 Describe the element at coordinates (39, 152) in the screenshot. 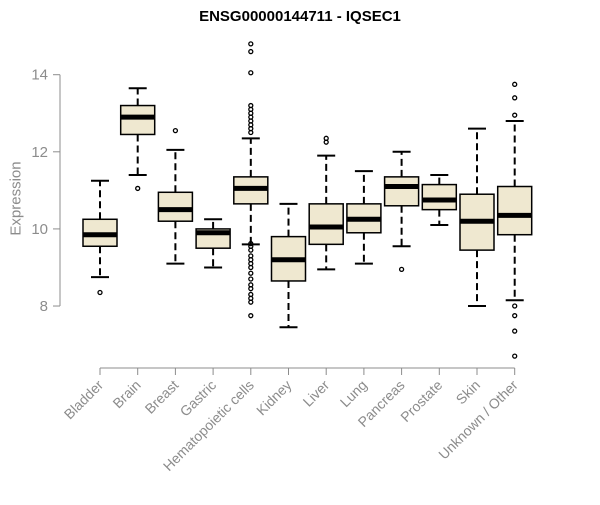

I see `y-tick-label: 12` at that location.